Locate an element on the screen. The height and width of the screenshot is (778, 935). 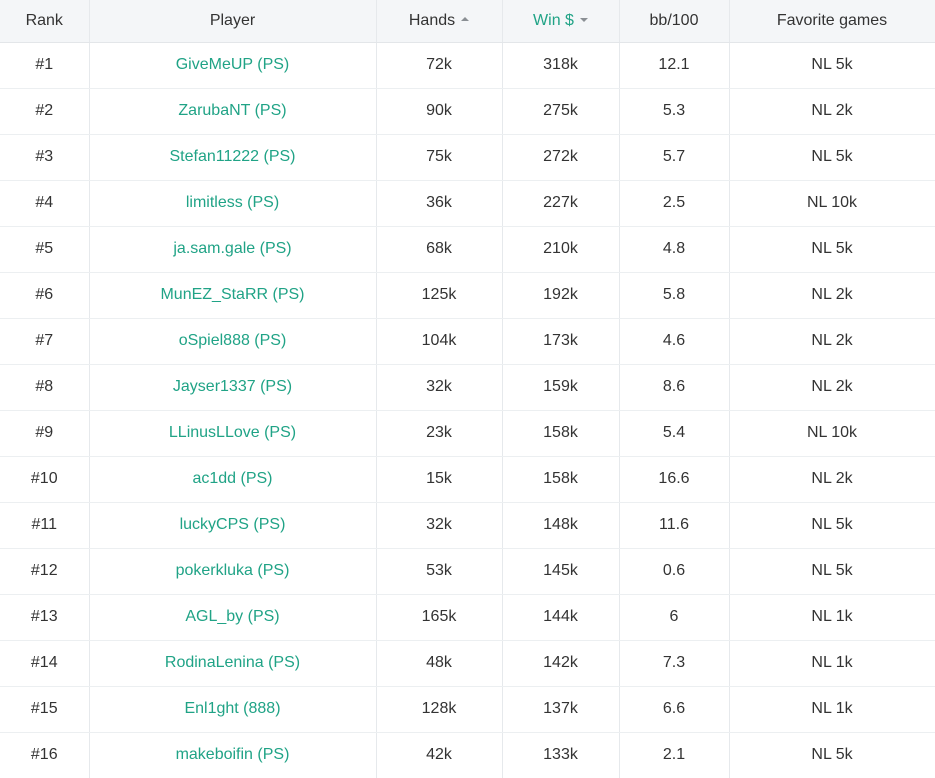
favorite-games-cell: NL 1k is located at coordinates (832, 617).